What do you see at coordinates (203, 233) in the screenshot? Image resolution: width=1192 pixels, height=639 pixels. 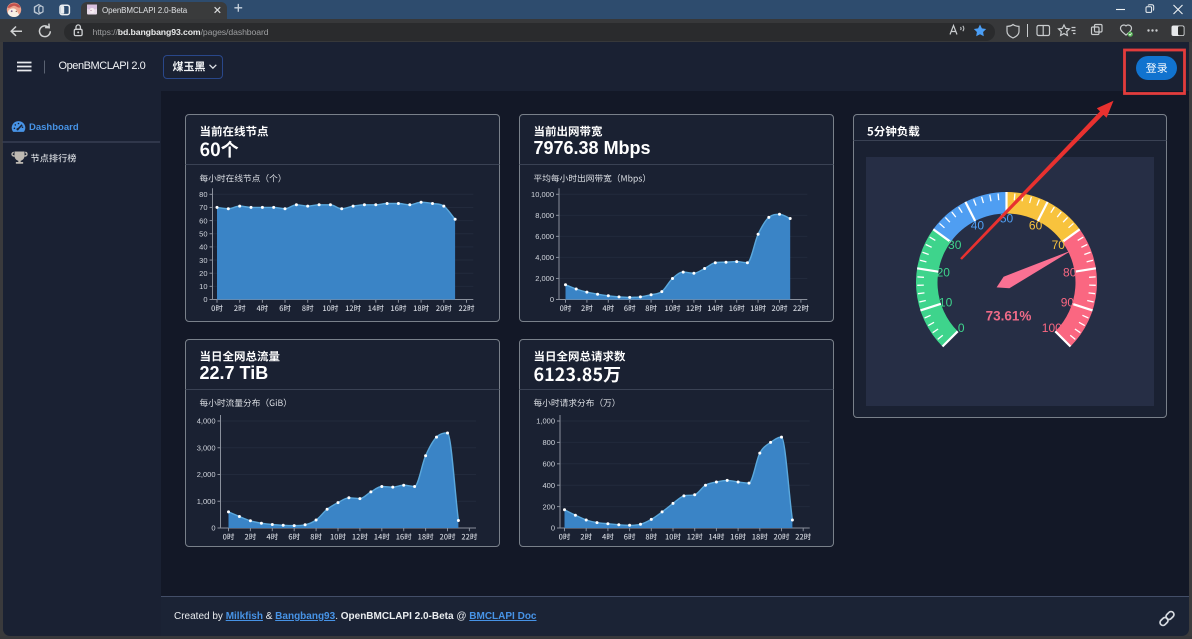 I see `svg-text: 50` at bounding box center [203, 233].